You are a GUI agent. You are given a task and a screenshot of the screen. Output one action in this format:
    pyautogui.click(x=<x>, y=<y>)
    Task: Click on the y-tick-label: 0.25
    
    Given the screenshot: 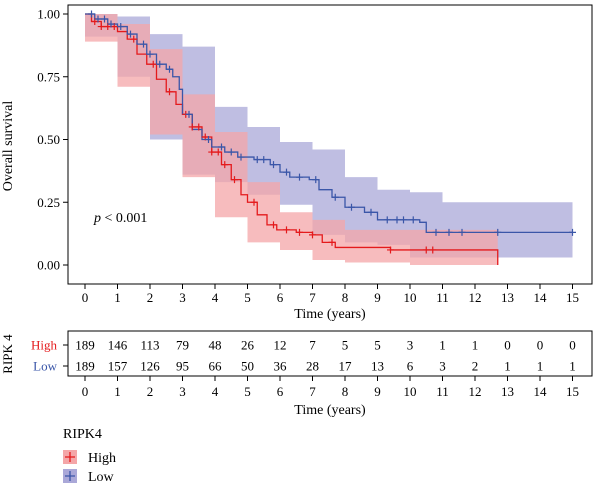 What is the action you would take?
    pyautogui.click(x=48, y=202)
    